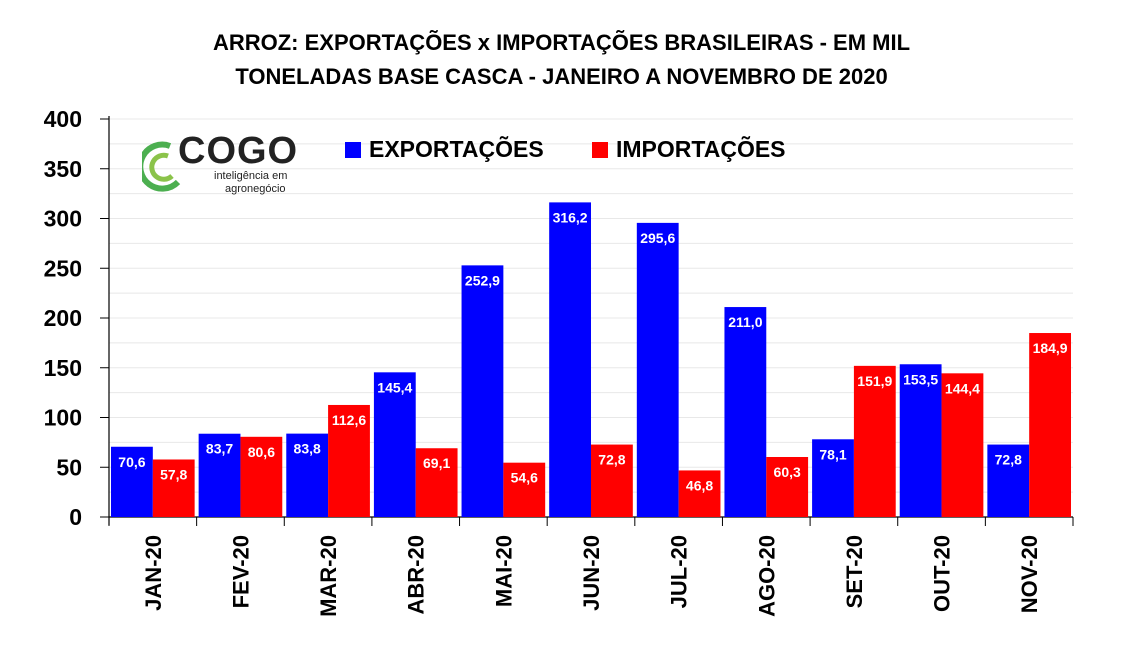 The height and width of the screenshot is (656, 1123). I want to click on legend-swatch-importacoes, so click(600, 149).